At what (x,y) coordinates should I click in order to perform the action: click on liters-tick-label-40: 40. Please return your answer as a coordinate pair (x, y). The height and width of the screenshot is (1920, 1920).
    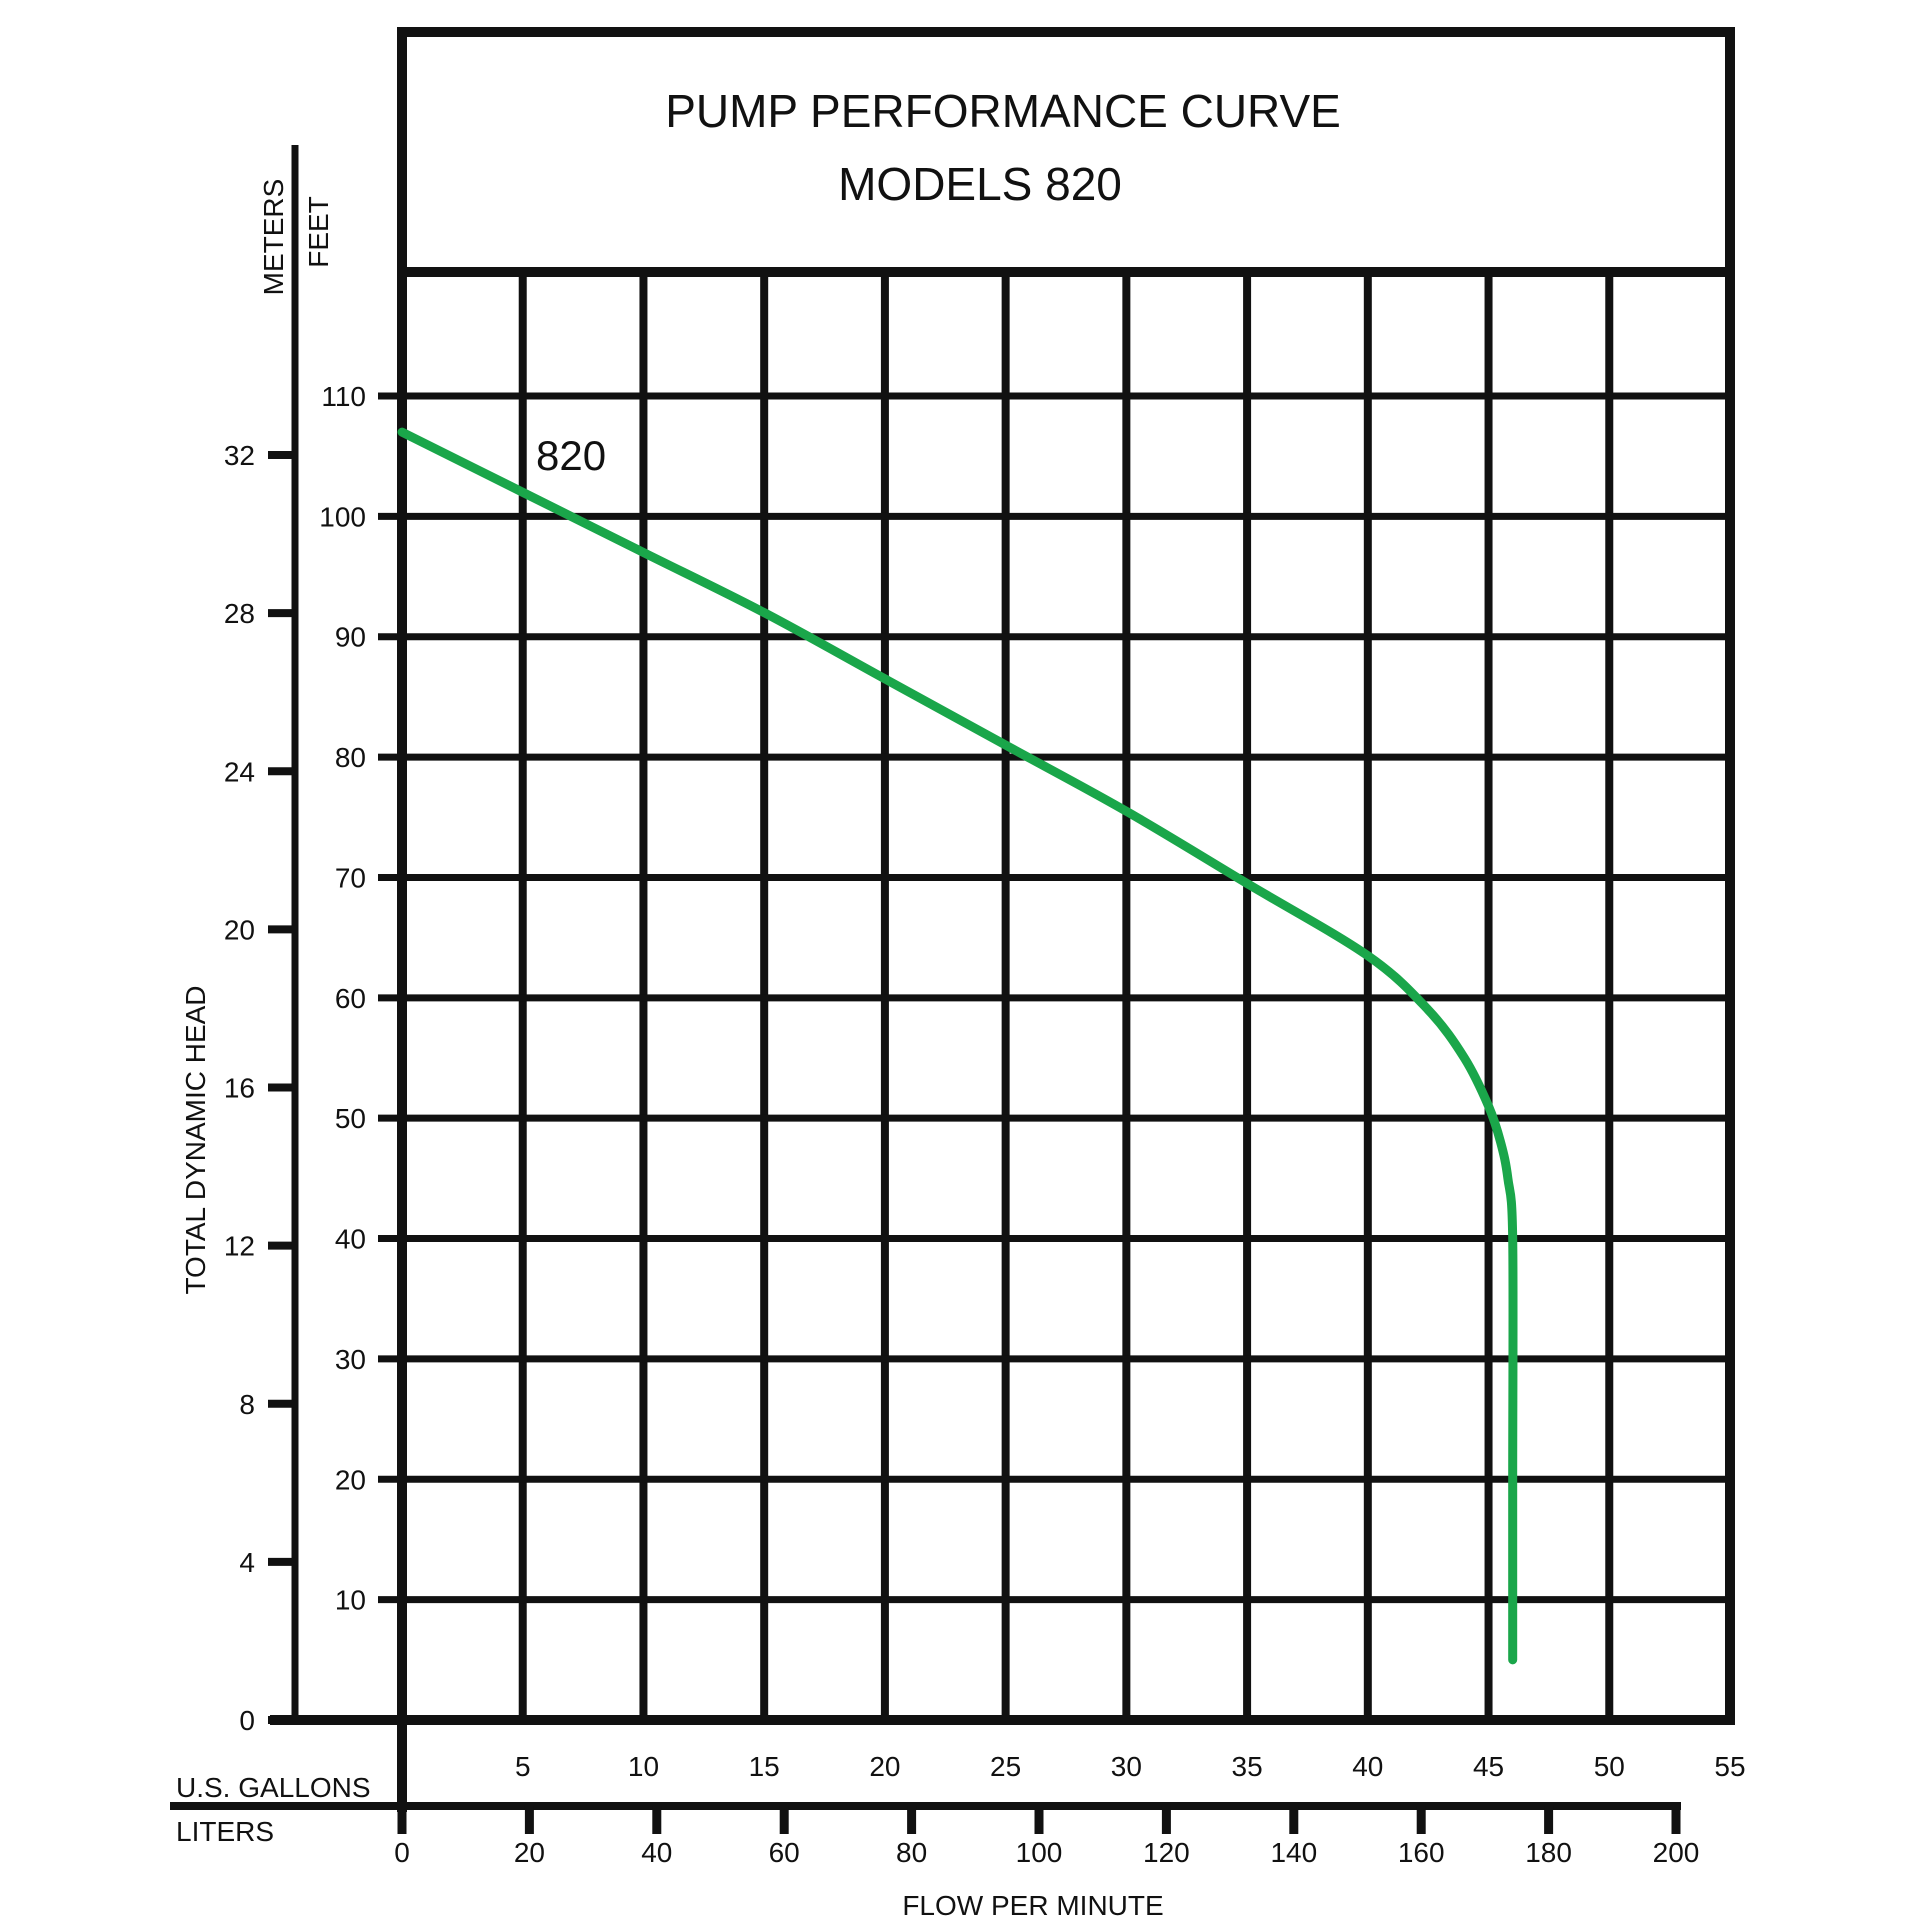
    Looking at the image, I should click on (656, 1852).